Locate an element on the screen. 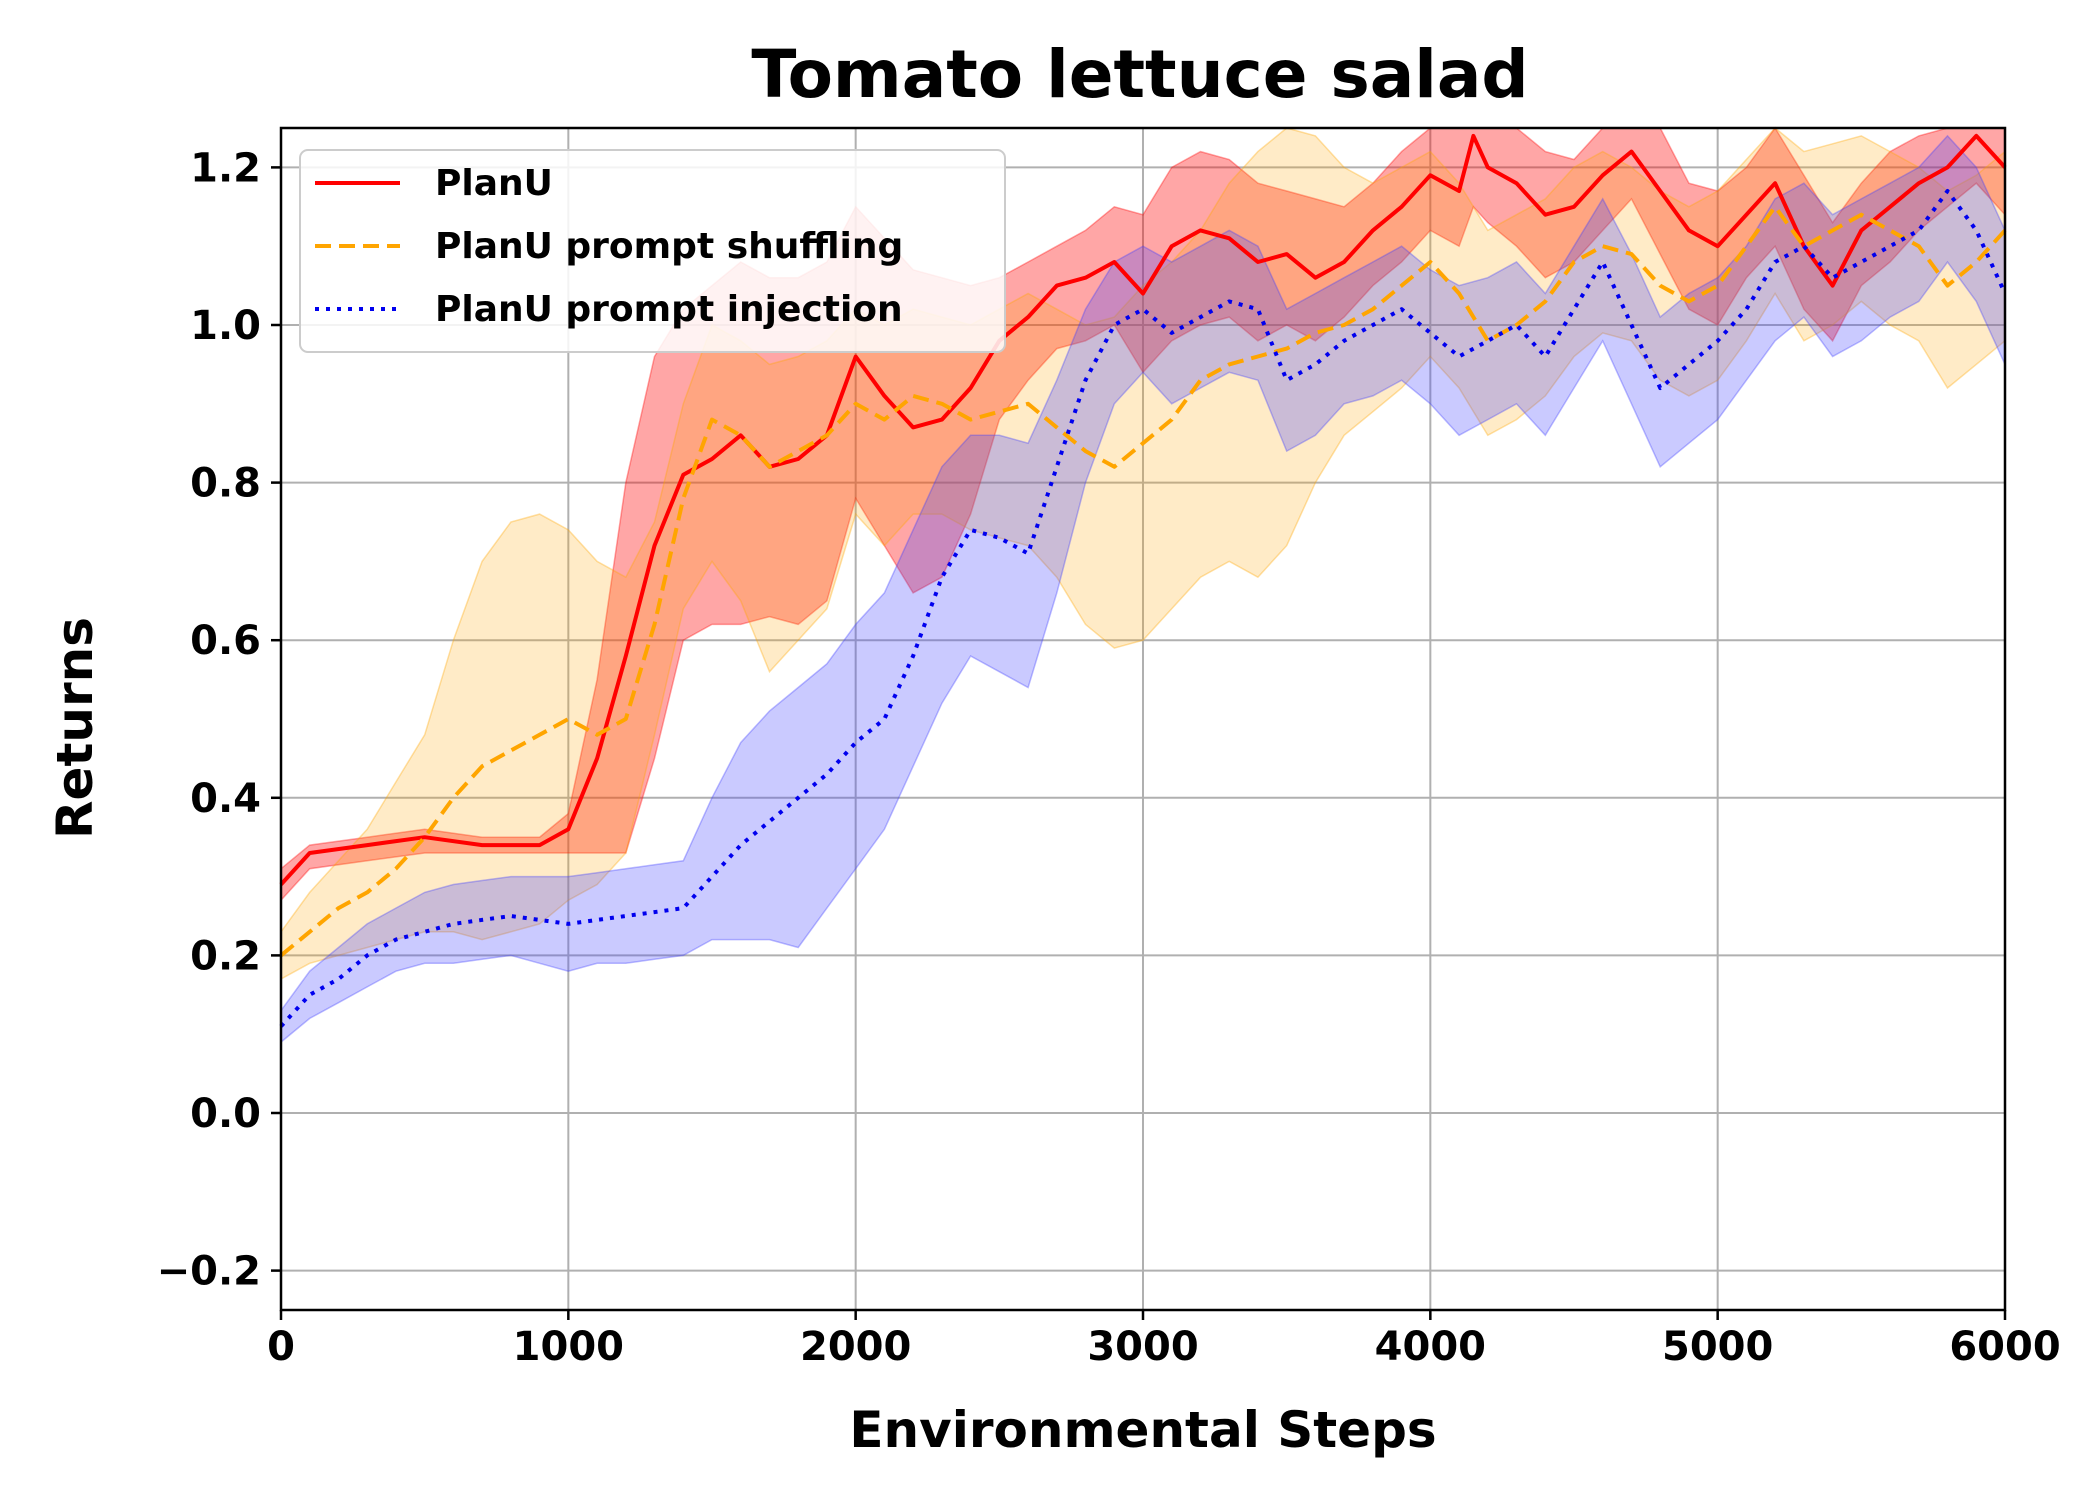 The width and height of the screenshot is (2100, 1500). x-axis-ticks: 0 1000 2000 3000 4000 5000 6000 is located at coordinates (1164, 1340).